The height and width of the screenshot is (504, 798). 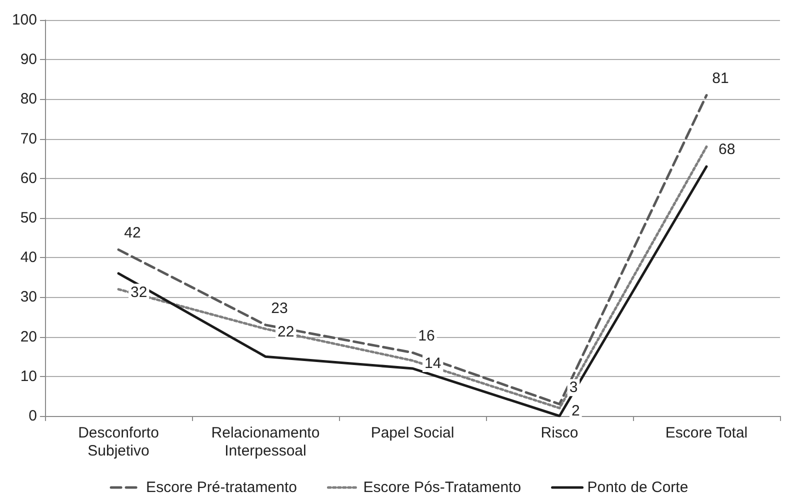 What do you see at coordinates (28, 257) in the screenshot?
I see `y-tick-label: 40` at bounding box center [28, 257].